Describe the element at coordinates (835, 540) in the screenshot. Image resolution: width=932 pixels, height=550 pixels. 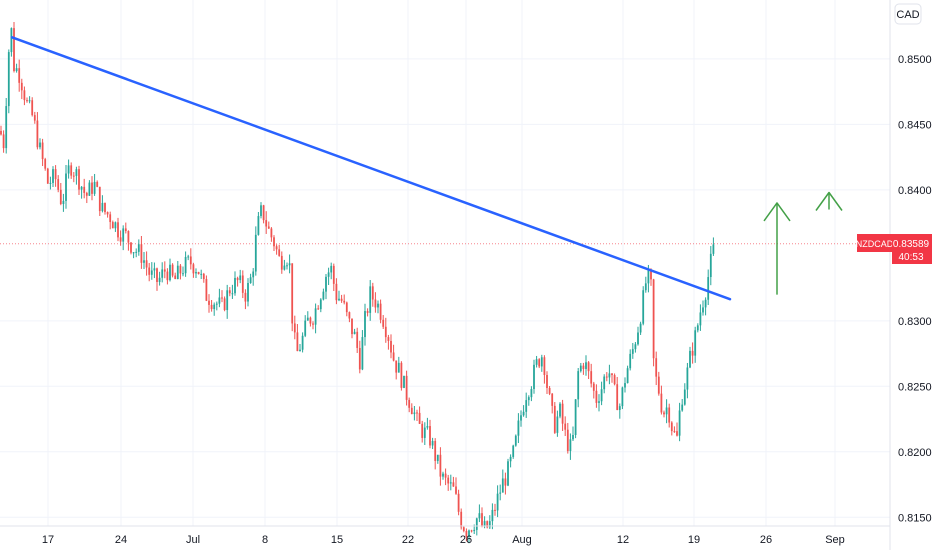
I see `x-tick-label: Sep` at that location.